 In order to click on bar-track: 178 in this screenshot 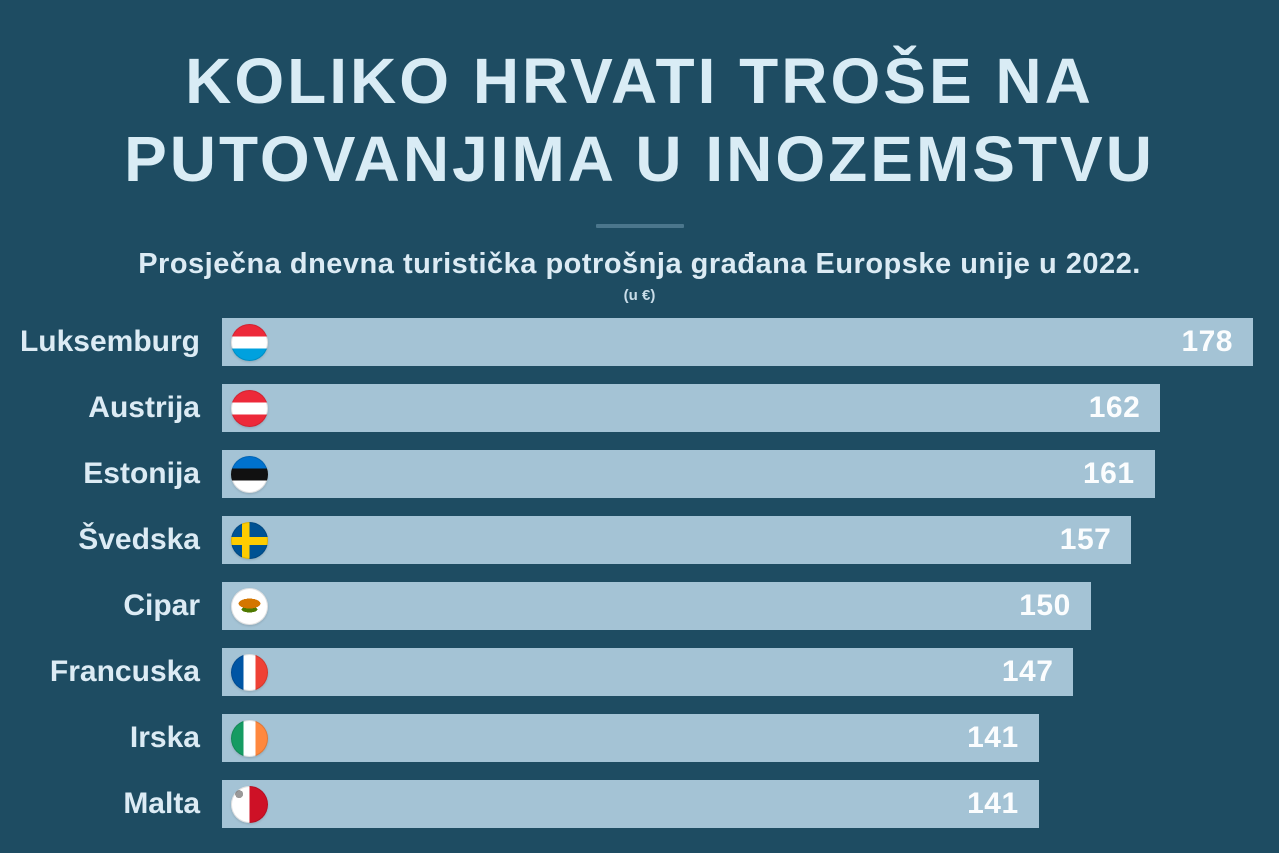, I will do `click(737, 342)`.